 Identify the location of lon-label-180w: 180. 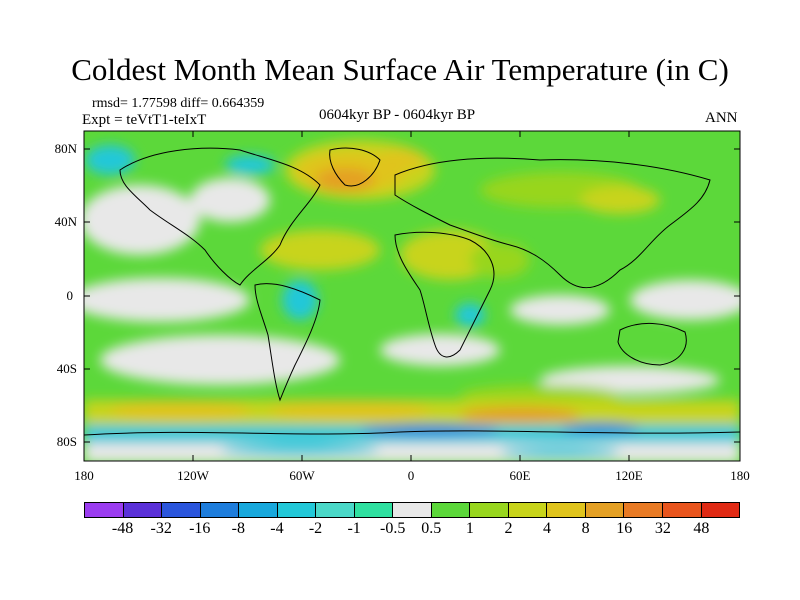
(84, 475).